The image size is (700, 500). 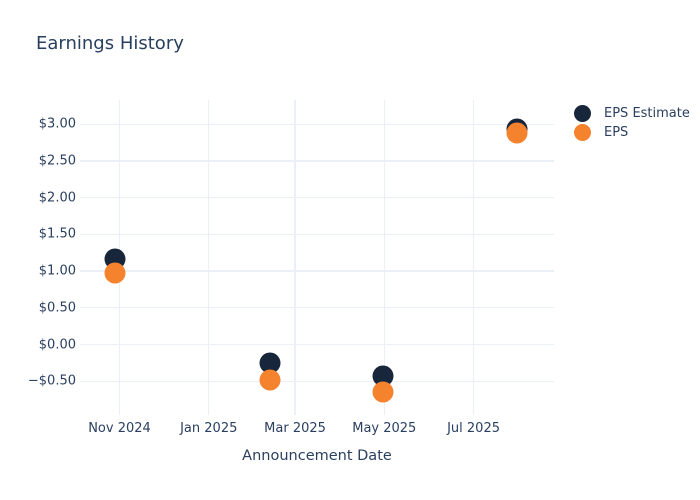 I want to click on y-tick-label: $3.00, so click(x=57, y=124).